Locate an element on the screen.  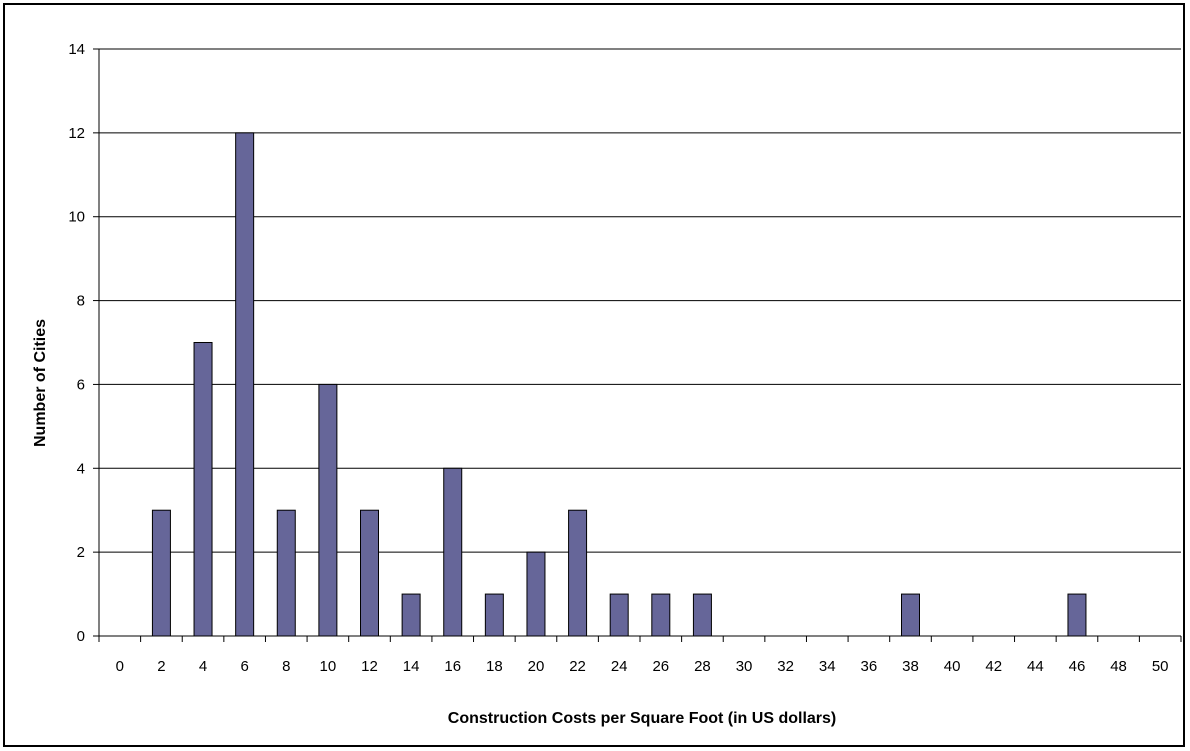
x-tick-label: 30 is located at coordinates (744, 666).